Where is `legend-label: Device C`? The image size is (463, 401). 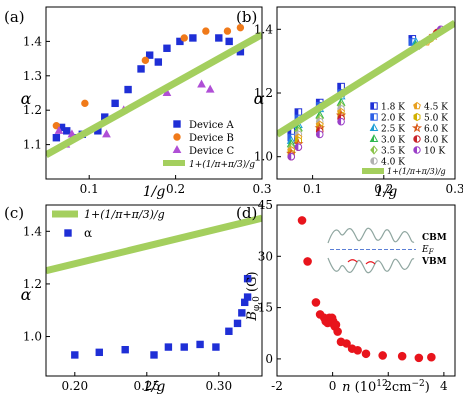
legend-label: Device C is located at coordinates (211, 151).